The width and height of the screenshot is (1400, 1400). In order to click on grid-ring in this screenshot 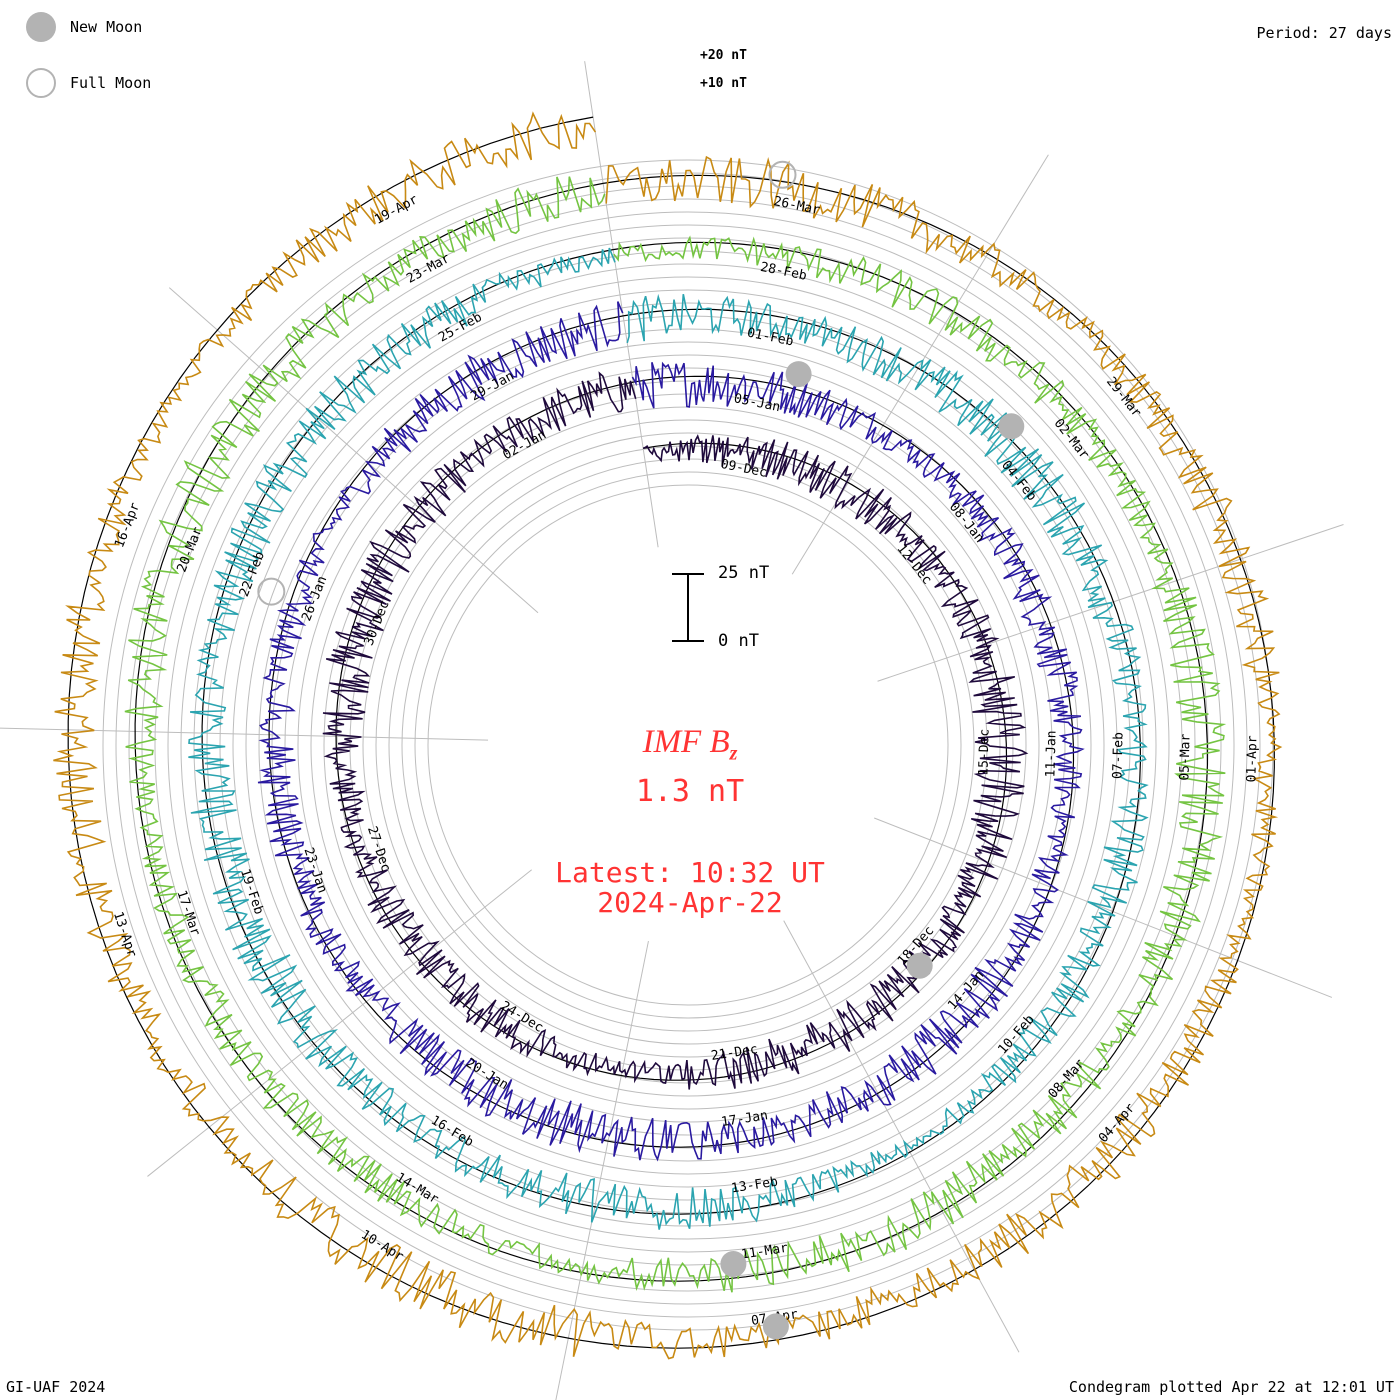, I will do `click(688, 745)`.